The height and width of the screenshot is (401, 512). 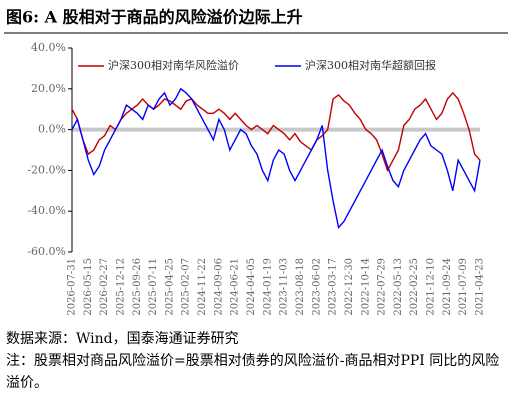 What do you see at coordinates (46, 169) in the screenshot?
I see `y-tick-label: -20.0%` at bounding box center [46, 169].